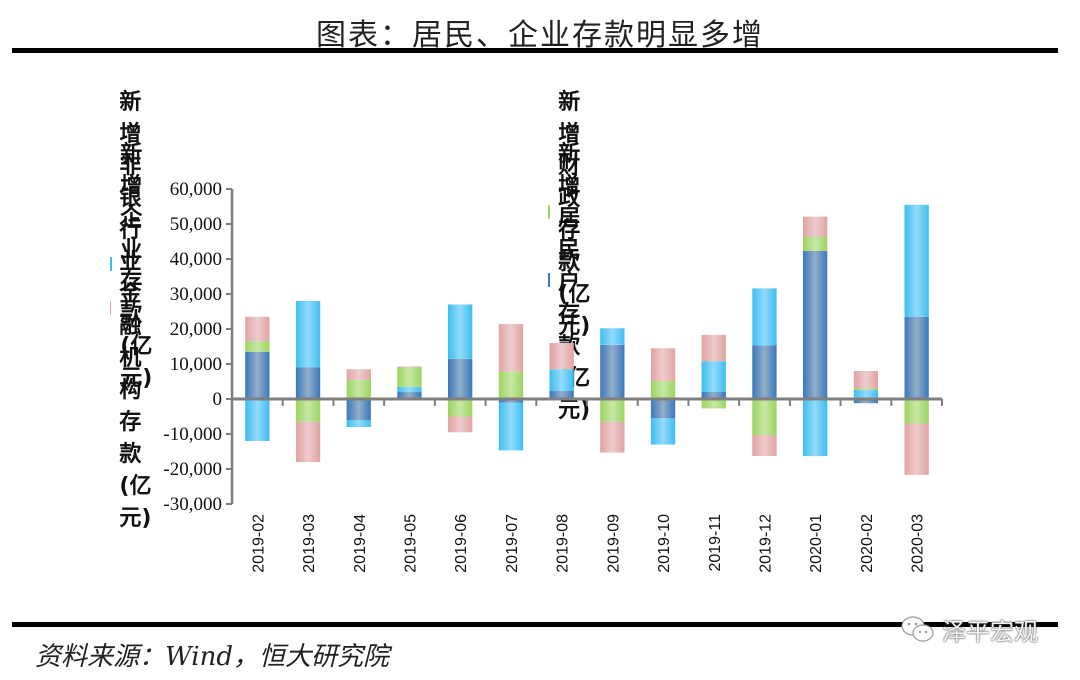 This screenshot has width=1080, height=680. I want to click on watermark-text: 泽平宏观, so click(990, 632).